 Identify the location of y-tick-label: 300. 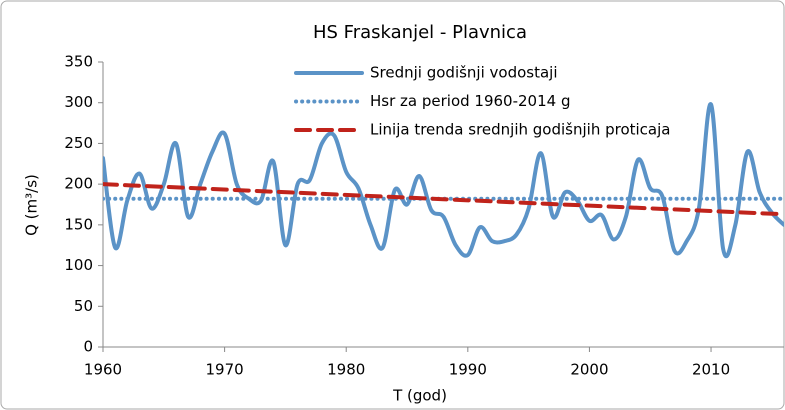
(78, 102).